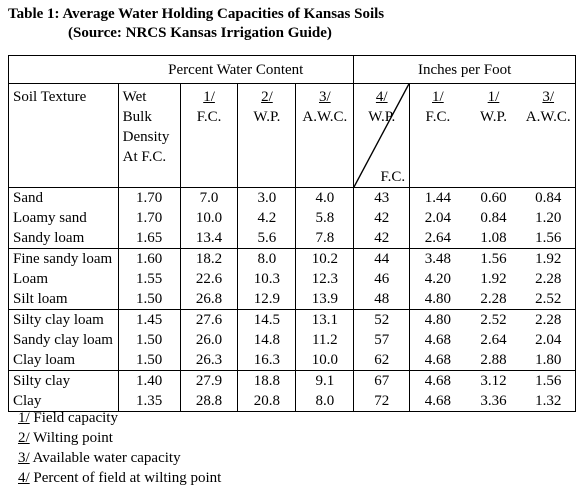  What do you see at coordinates (208, 401) in the screenshot?
I see `cell-pct-fc: 28.8` at bounding box center [208, 401].